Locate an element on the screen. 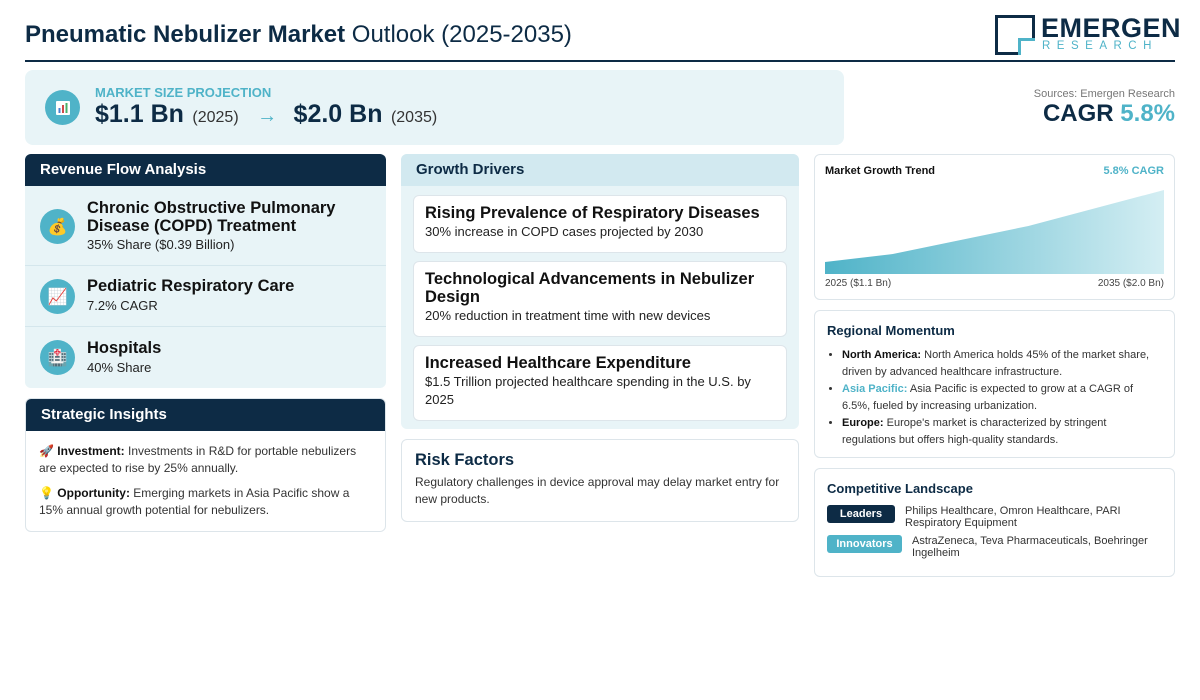 The height and width of the screenshot is (700, 1200). region-label: Europe: is located at coordinates (863, 423).